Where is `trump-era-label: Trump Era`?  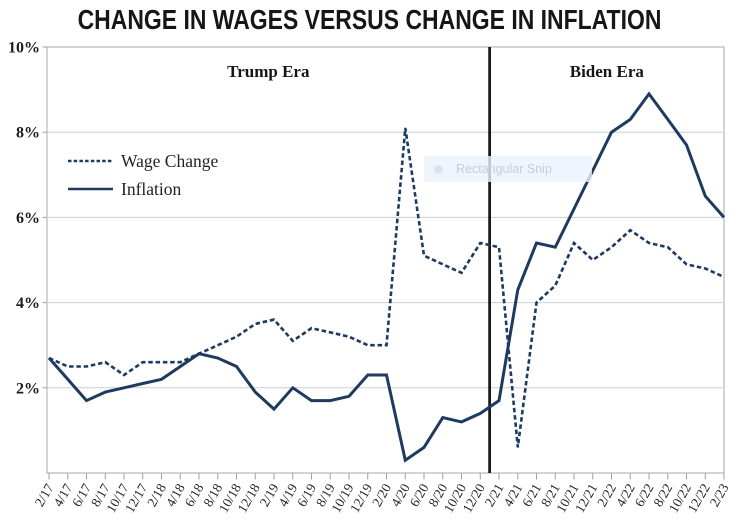 trump-era-label: Trump Era is located at coordinates (268, 71).